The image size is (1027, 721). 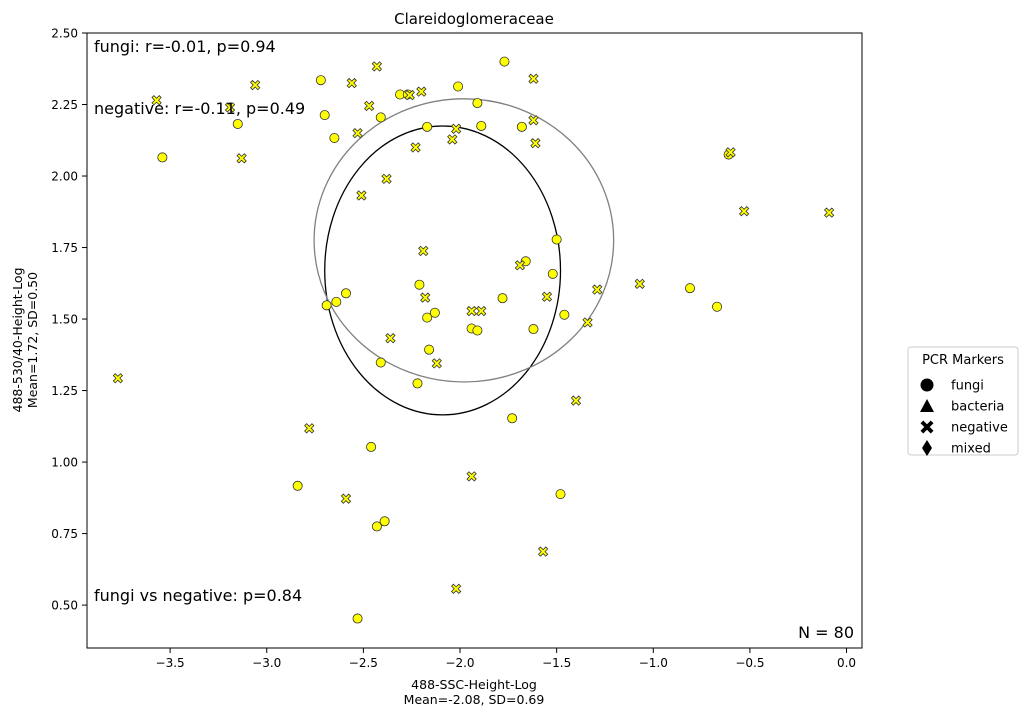 I want to click on y-tick-label: 1.75, so click(x=64, y=248).